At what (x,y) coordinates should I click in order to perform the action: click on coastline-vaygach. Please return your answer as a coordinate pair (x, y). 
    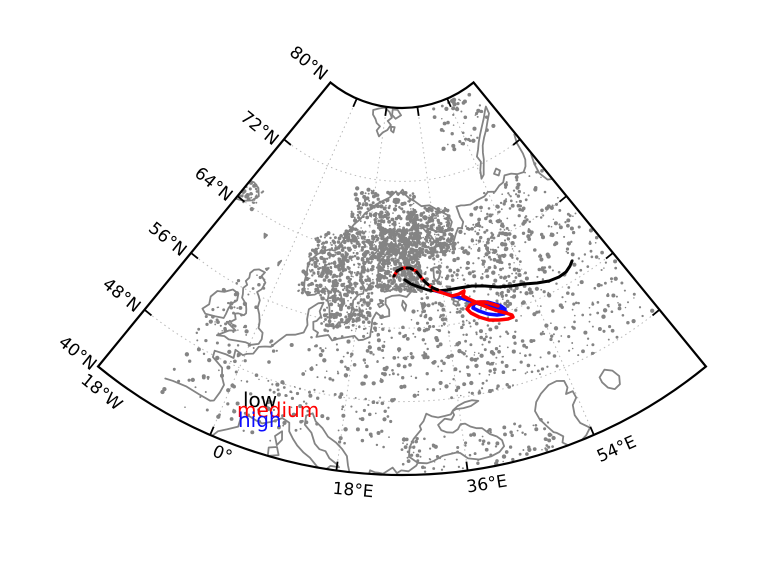
    Looking at the image, I should click on (497, 172).